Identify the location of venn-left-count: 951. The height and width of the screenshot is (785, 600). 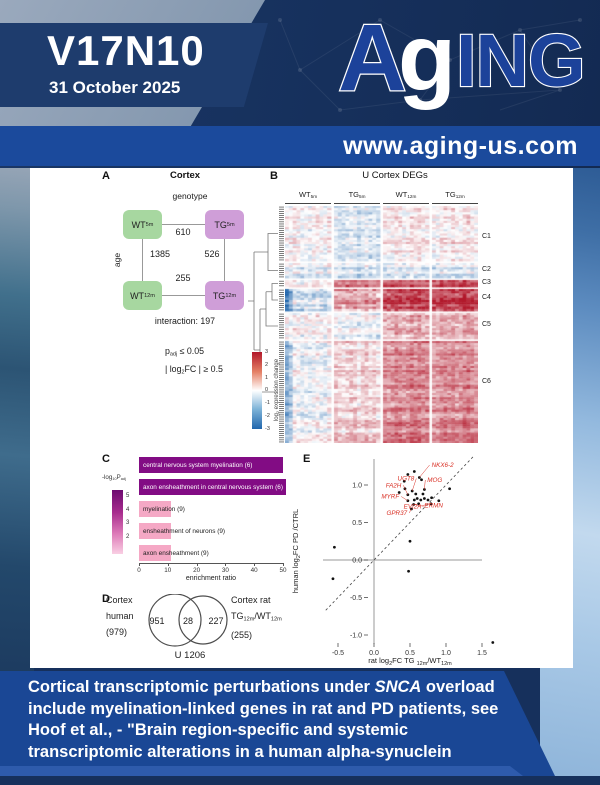
(156, 621).